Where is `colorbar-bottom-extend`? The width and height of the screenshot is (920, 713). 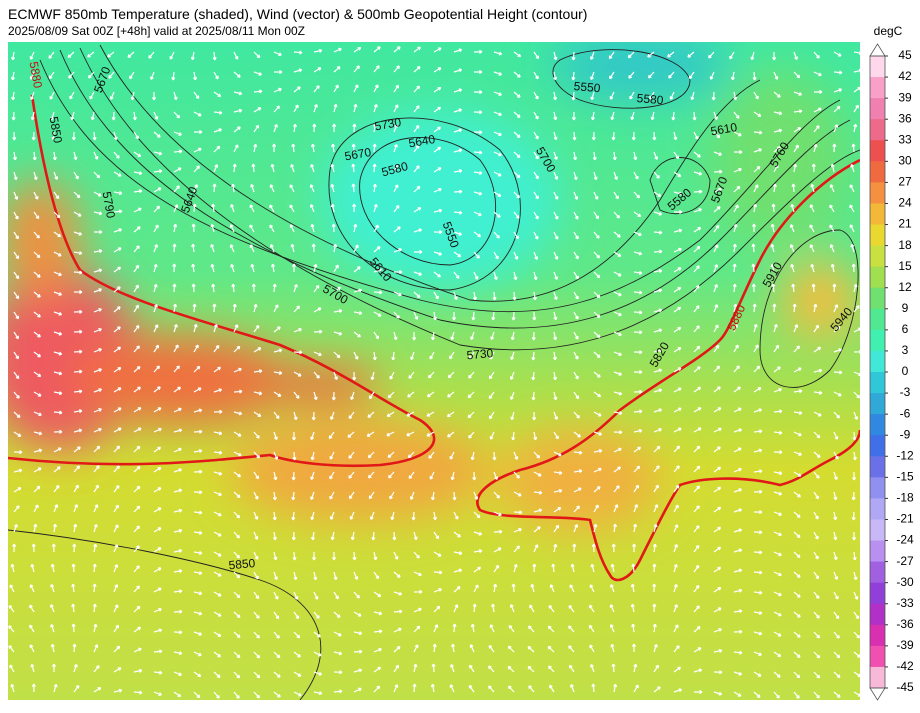
colorbar-bottom-extend is located at coordinates (877, 694).